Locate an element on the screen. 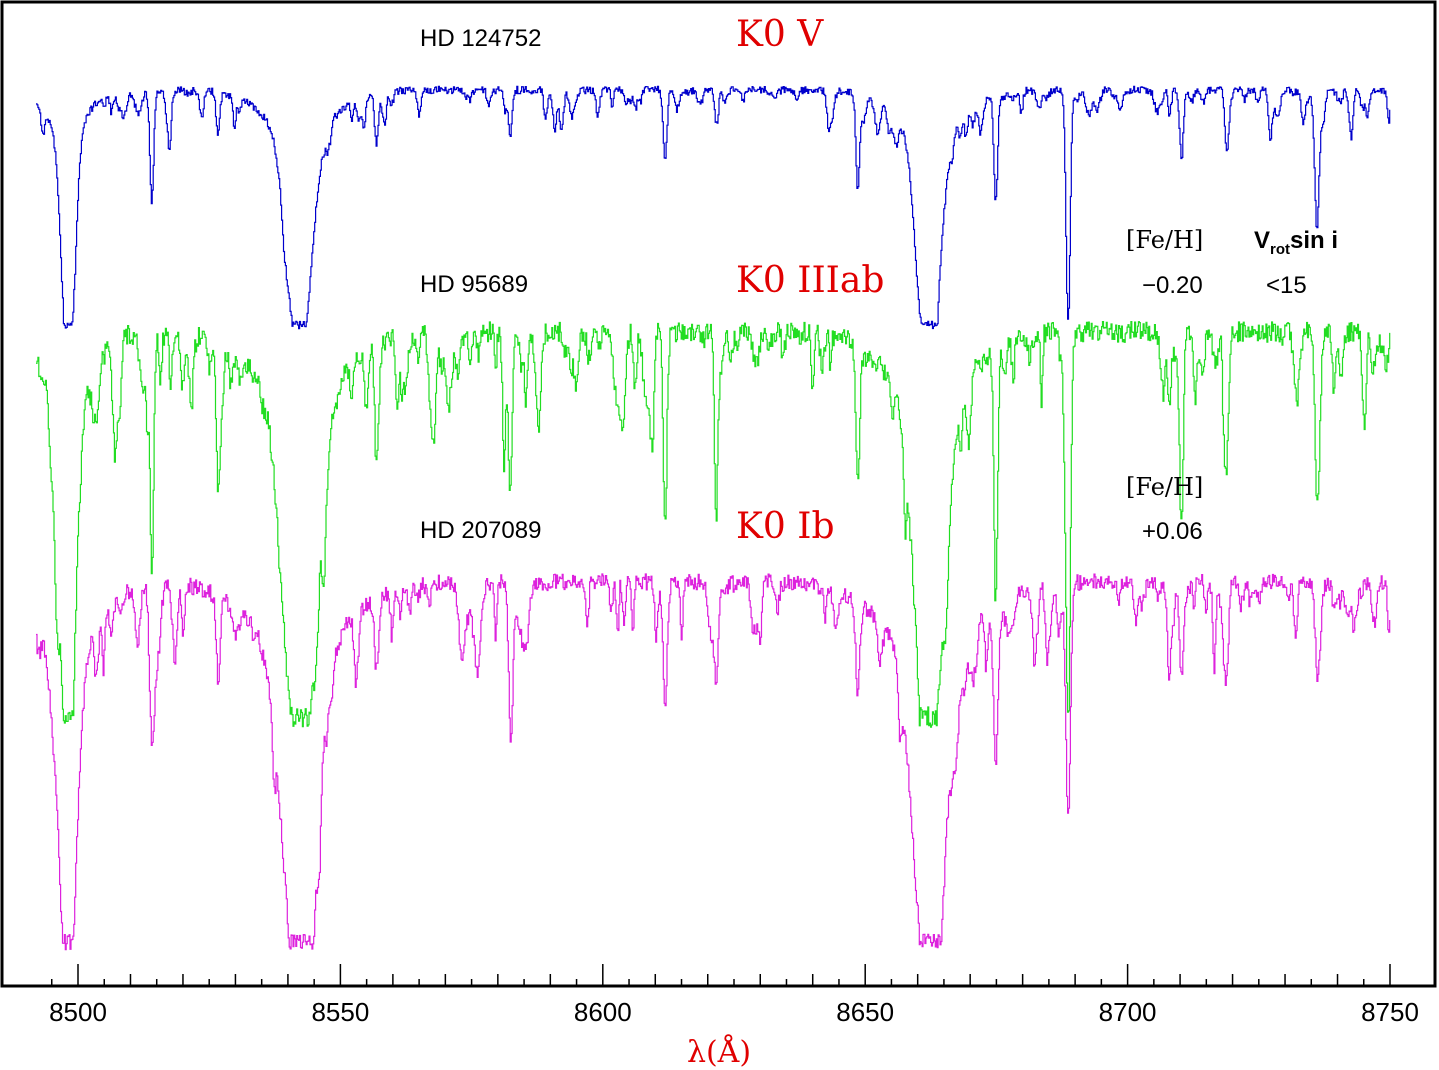 Image resolution: width=1439 pixels, height=1070 pixels. vrot-header-rest: sin i is located at coordinates (1314, 240).